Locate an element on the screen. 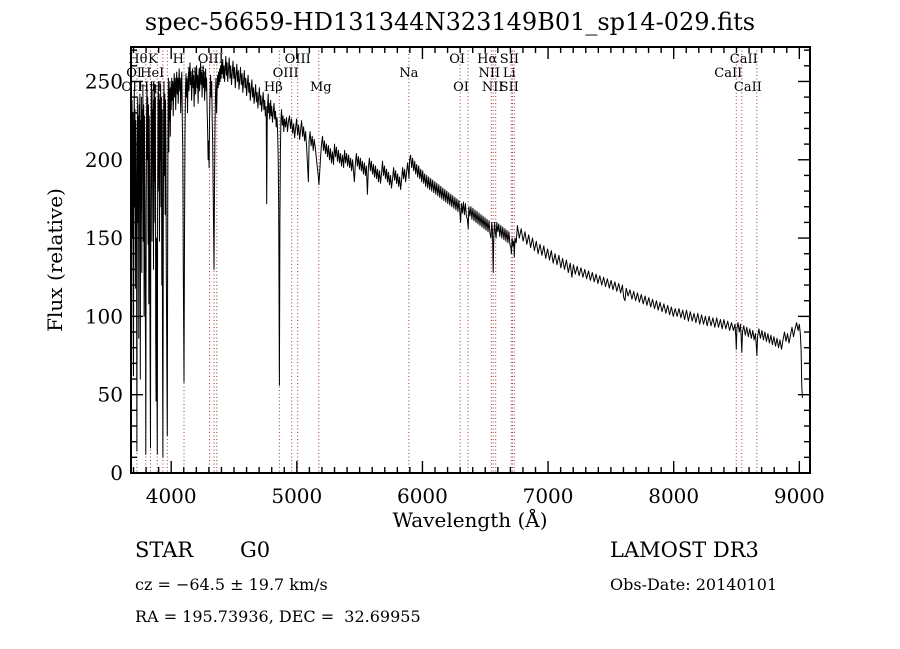  object-class-label: STAR is located at coordinates (164, 550).